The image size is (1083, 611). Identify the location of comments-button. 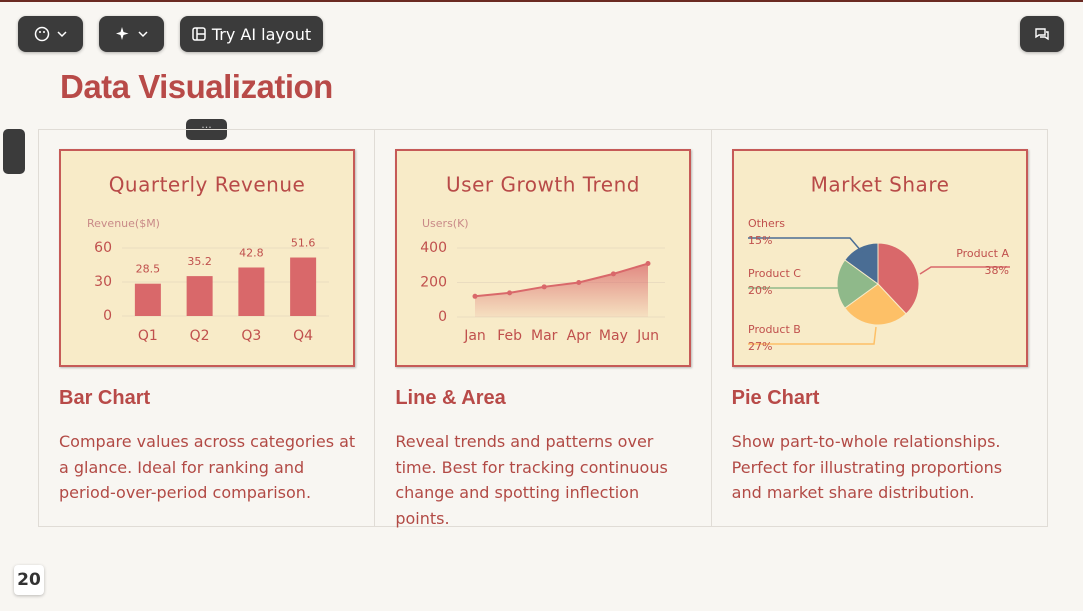
(1042, 34).